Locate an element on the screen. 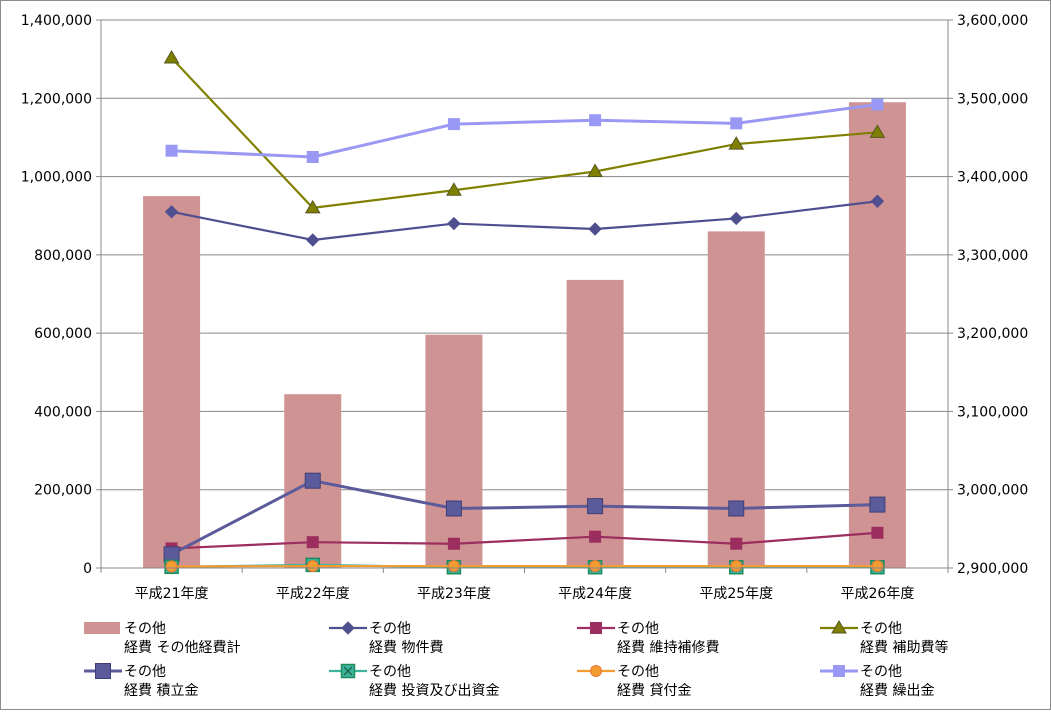 The height and width of the screenshot is (713, 1051). right-tick-label: 3,100,000 is located at coordinates (992, 412).